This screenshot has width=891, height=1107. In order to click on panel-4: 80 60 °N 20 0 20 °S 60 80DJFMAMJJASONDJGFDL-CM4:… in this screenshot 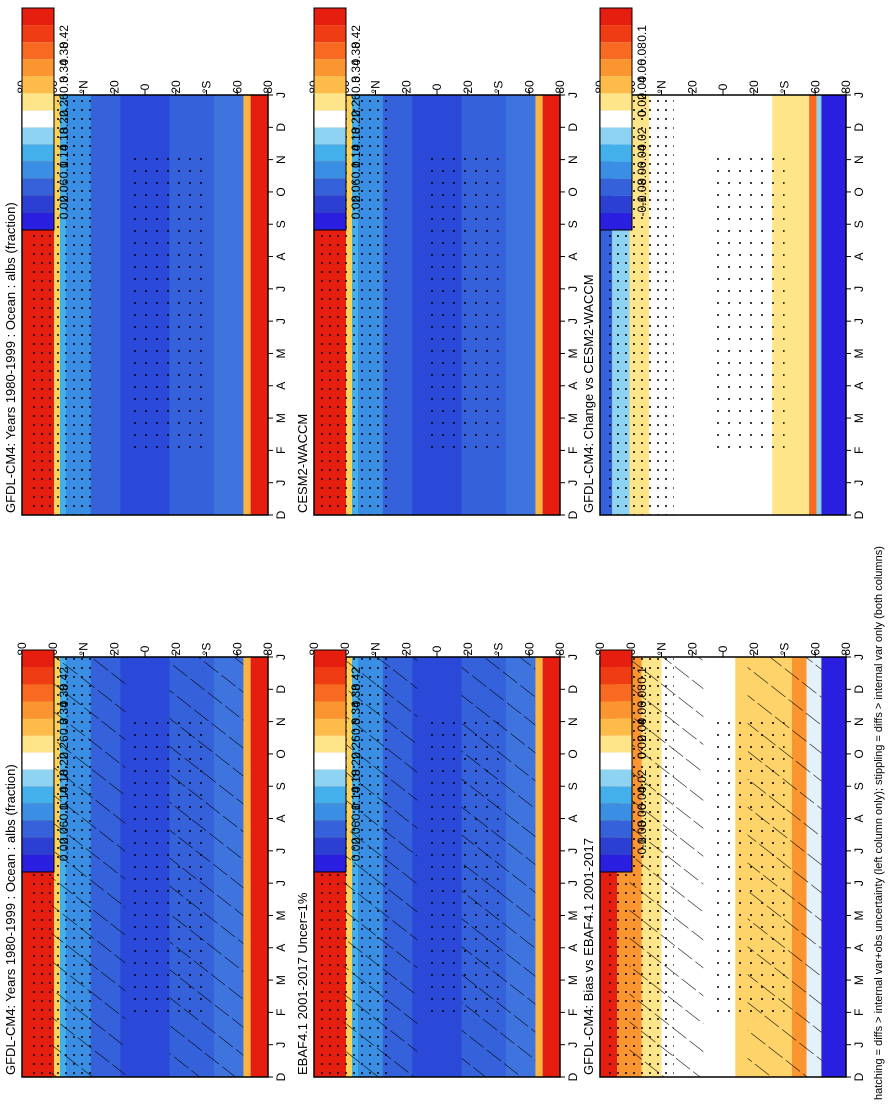, I will do `click(723, 861)`.